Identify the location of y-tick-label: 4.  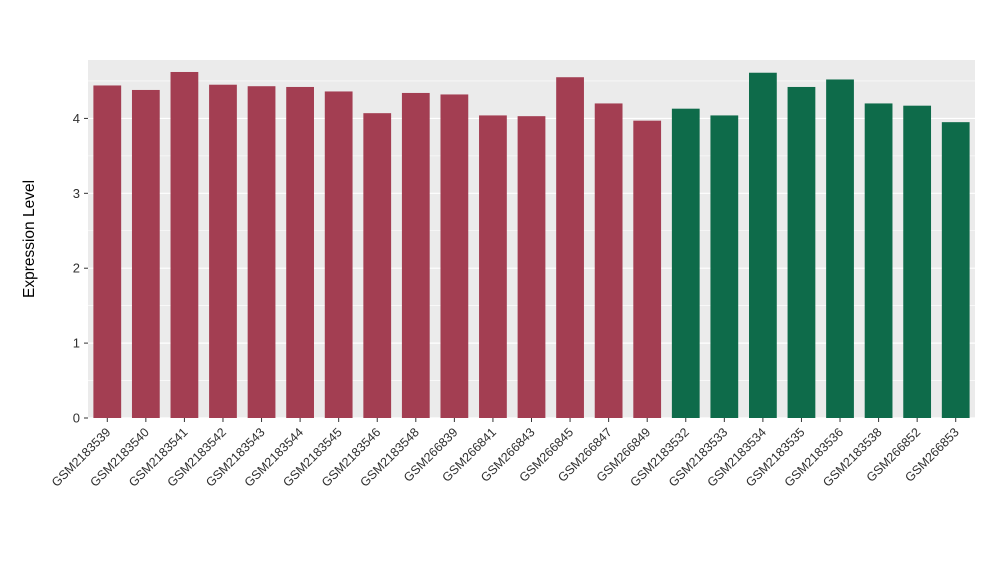
(76, 118).